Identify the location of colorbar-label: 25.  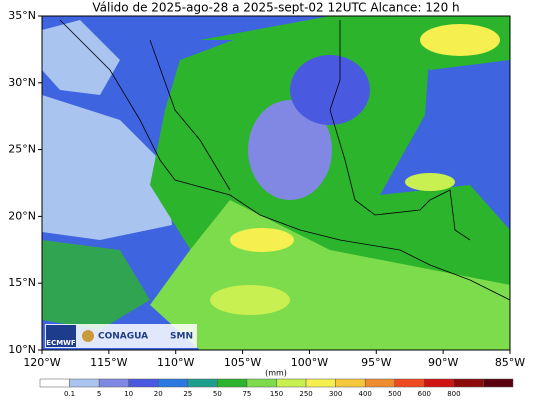
(187, 394).